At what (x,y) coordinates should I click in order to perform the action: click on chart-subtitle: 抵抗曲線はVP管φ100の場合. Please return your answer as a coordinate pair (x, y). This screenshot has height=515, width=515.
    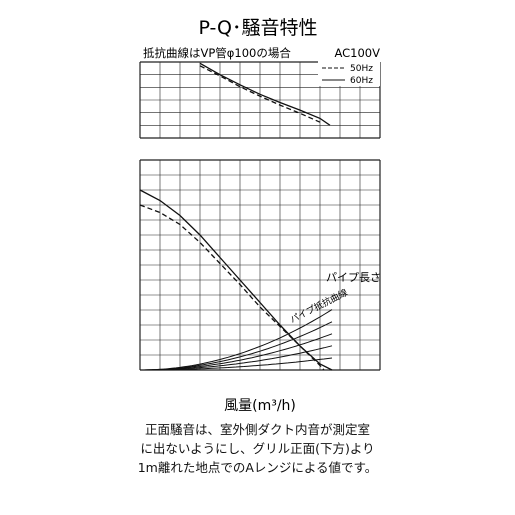
    Looking at the image, I should click on (217, 53).